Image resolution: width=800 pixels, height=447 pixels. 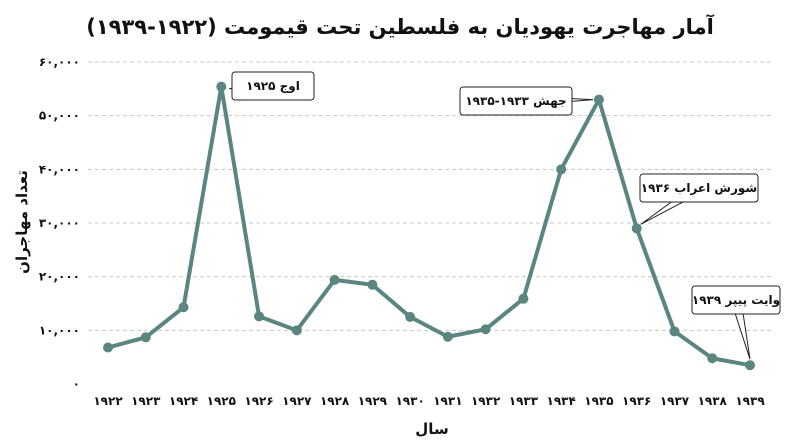 What do you see at coordinates (561, 401) in the screenshot?
I see `x-tick-label: ۱۹۳۴` at bounding box center [561, 401].